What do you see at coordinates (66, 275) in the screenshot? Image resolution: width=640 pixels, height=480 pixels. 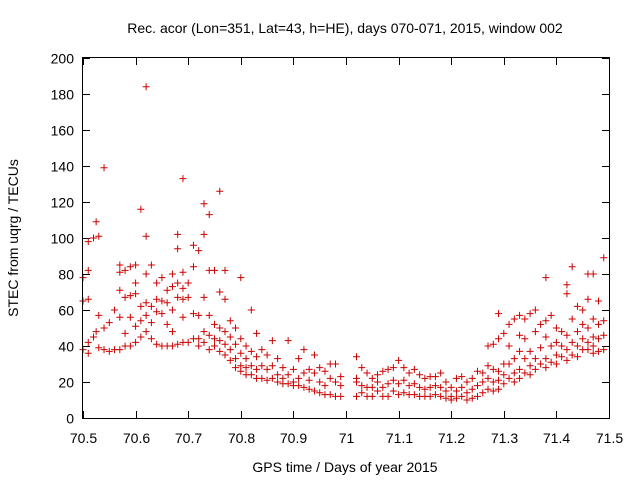 I see `y-tick-label: 80` at bounding box center [66, 275].